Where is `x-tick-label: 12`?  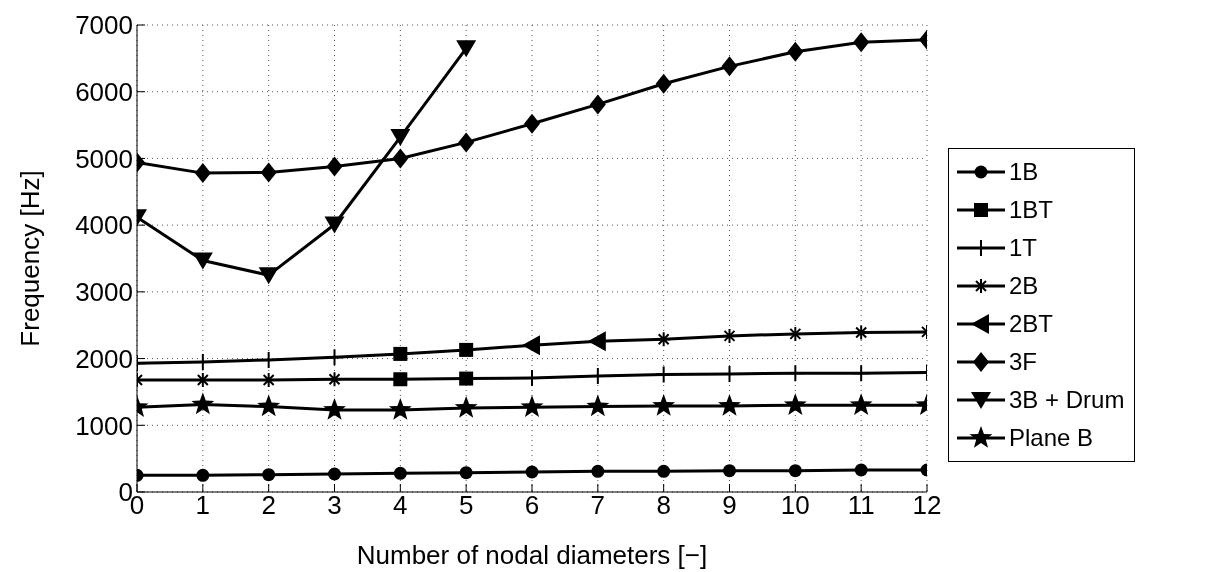
x-tick-label: 12 is located at coordinates (927, 505).